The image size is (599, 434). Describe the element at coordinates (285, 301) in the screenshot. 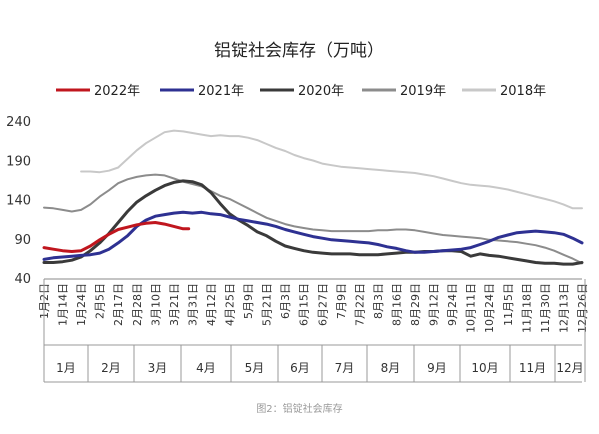

I see `x-tick-label: 6月3日` at that location.